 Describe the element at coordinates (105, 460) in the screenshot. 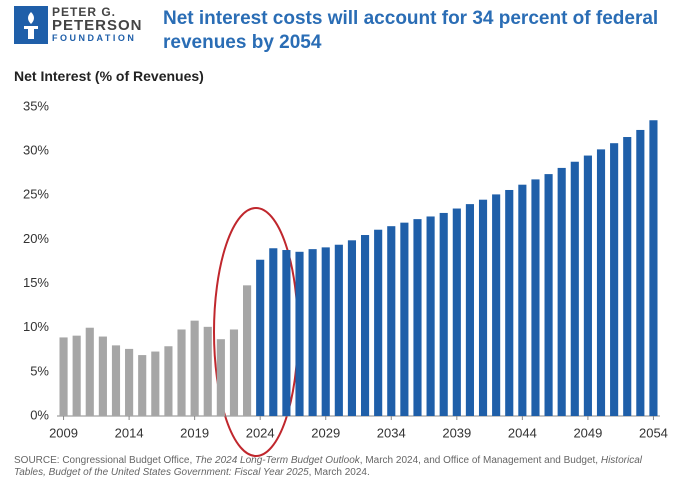

I see `source-text: SOURCE: Congressional Budget Office,` at that location.